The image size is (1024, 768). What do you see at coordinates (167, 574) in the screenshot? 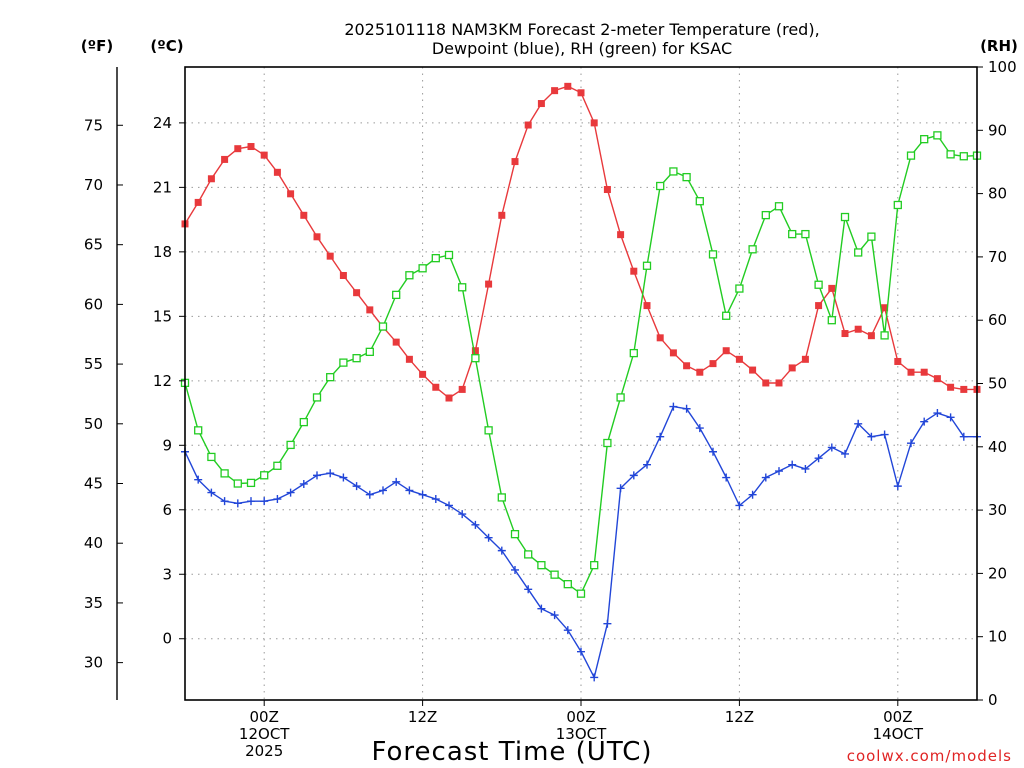
I see `celsius-tick-label: 3` at bounding box center [167, 574].